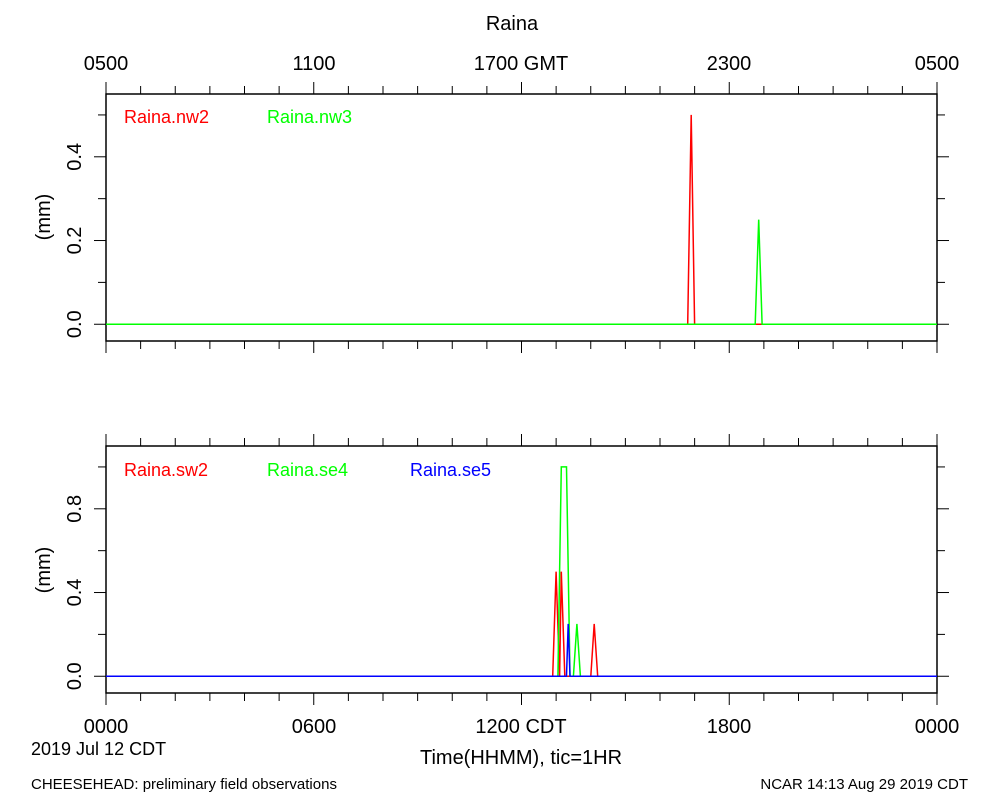 The height and width of the screenshot is (800, 1000). What do you see at coordinates (729, 64) in the screenshot?
I see `top-tick-label: 2300` at bounding box center [729, 64].